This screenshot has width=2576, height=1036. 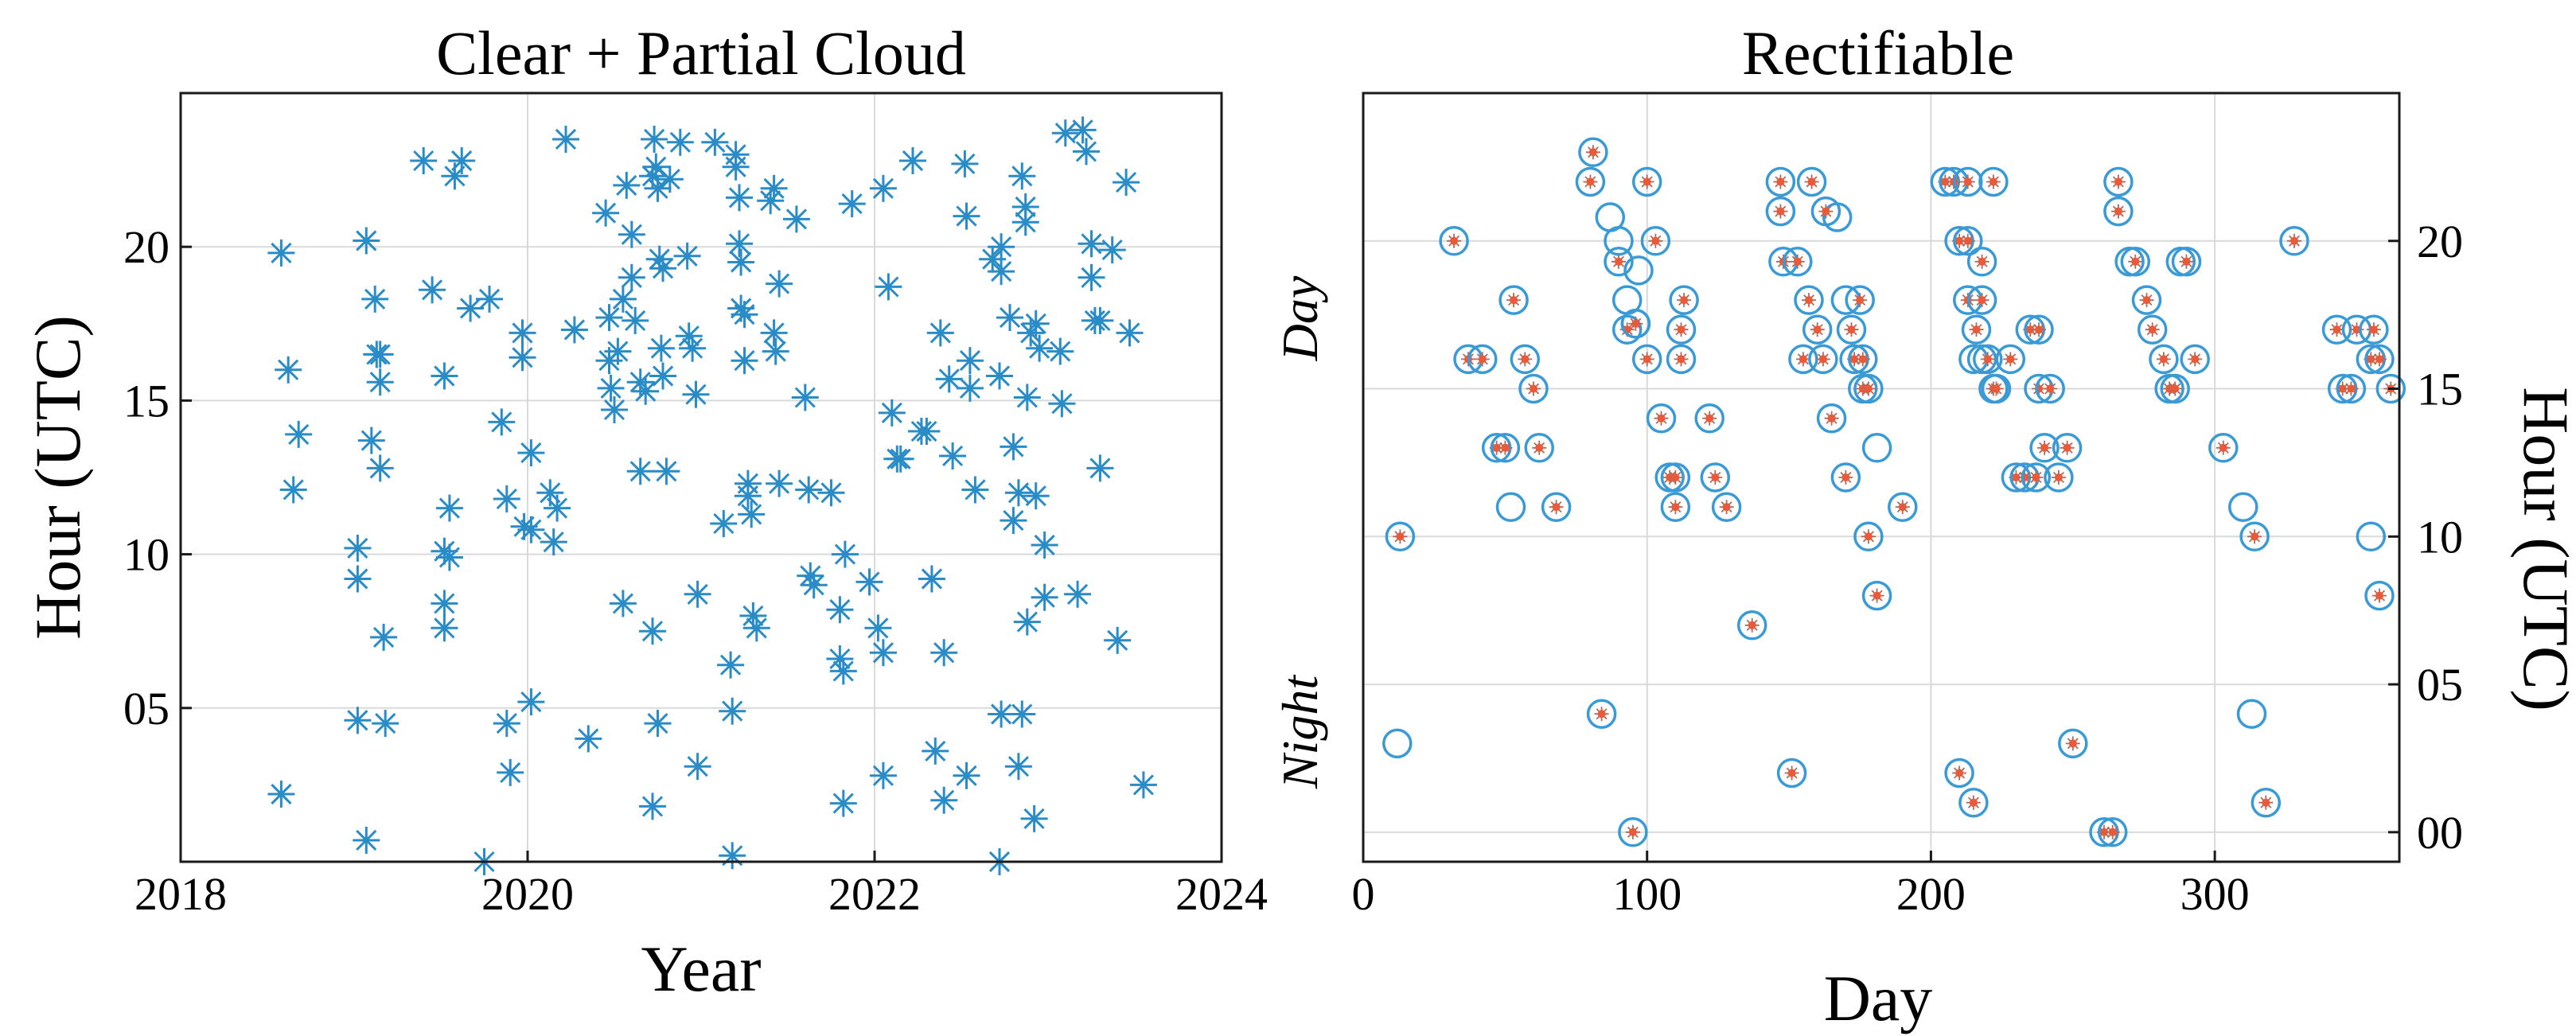 I want to click on x-tick-label: 200, so click(x=1931, y=894).